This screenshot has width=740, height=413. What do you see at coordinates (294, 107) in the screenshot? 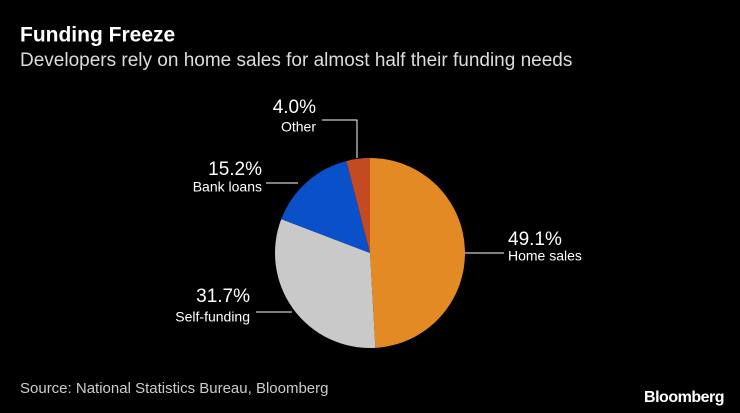
I see `value-label: 4.0%` at bounding box center [294, 107].